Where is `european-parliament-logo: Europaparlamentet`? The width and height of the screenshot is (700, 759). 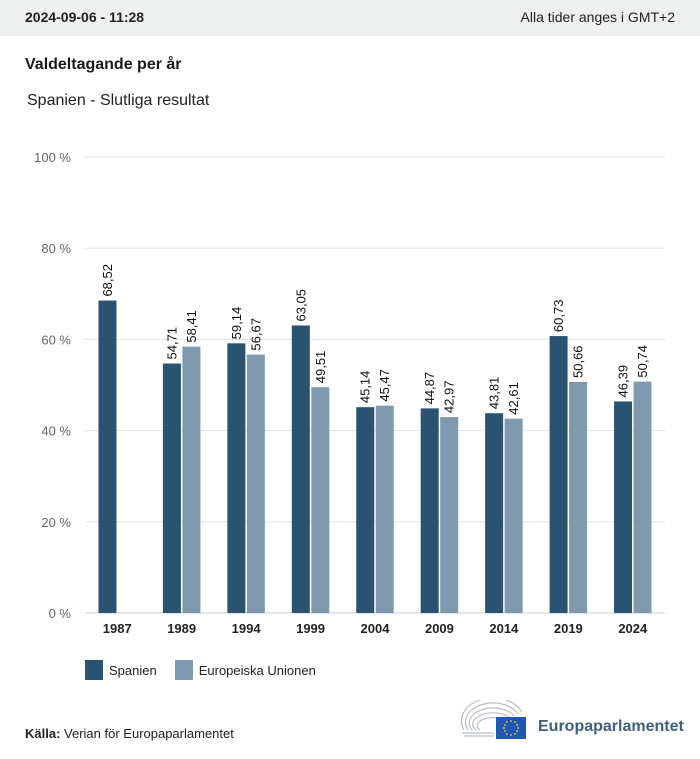
european-parliament-logo: Europaparlamentet is located at coordinates (572, 720).